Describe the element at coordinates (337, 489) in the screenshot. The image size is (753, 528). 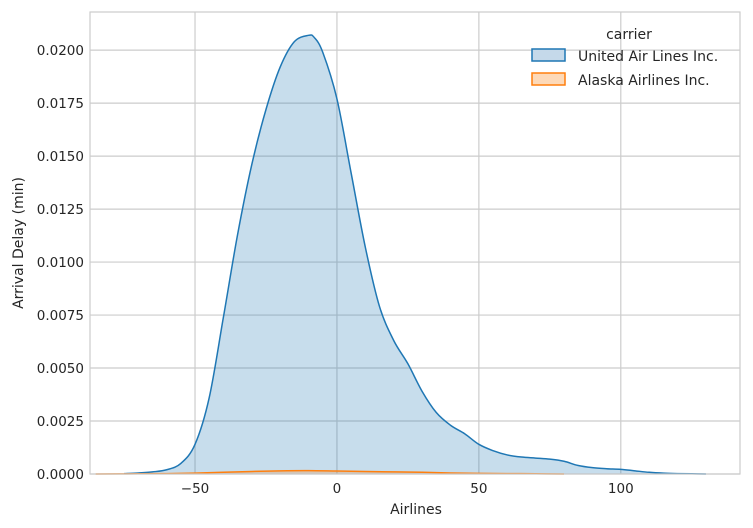
I see `x-tick-label: 0` at that location.